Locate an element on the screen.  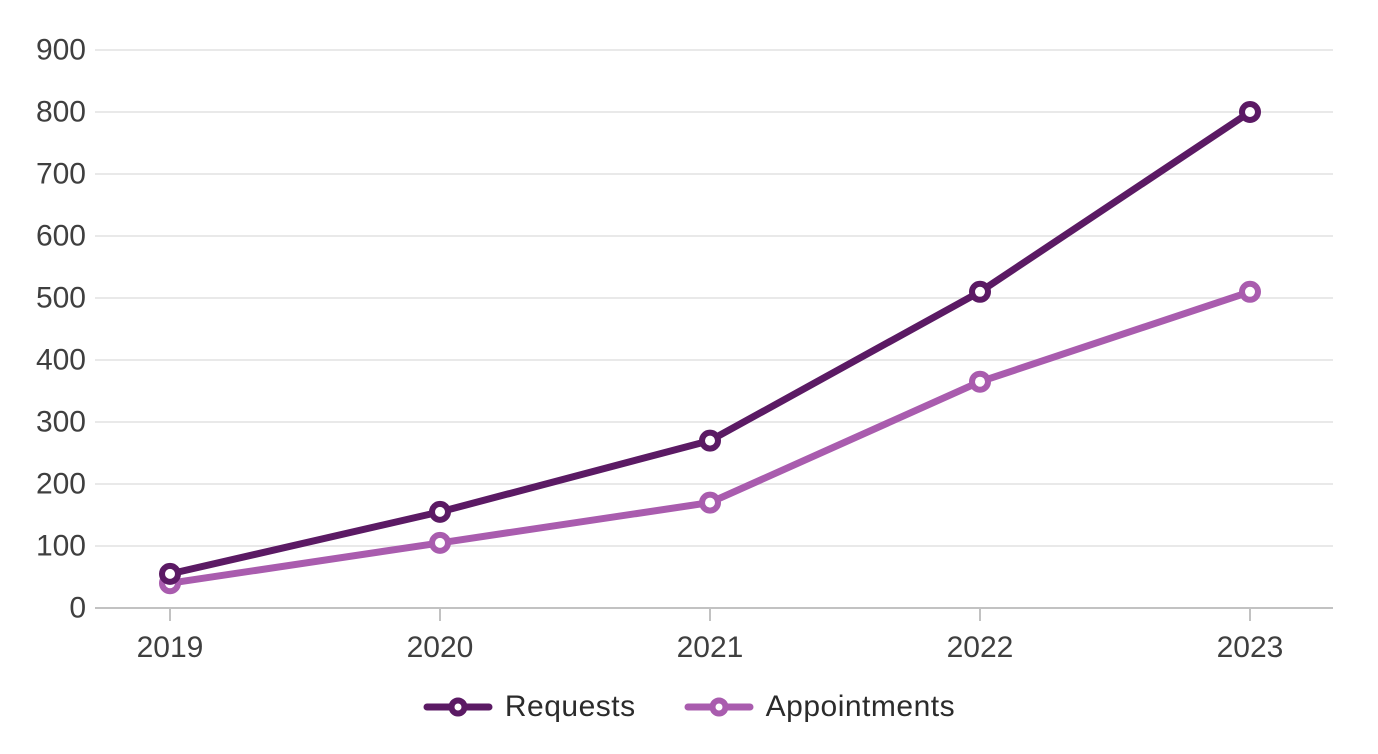
y-axis-tick-label: 300 is located at coordinates (61, 422).